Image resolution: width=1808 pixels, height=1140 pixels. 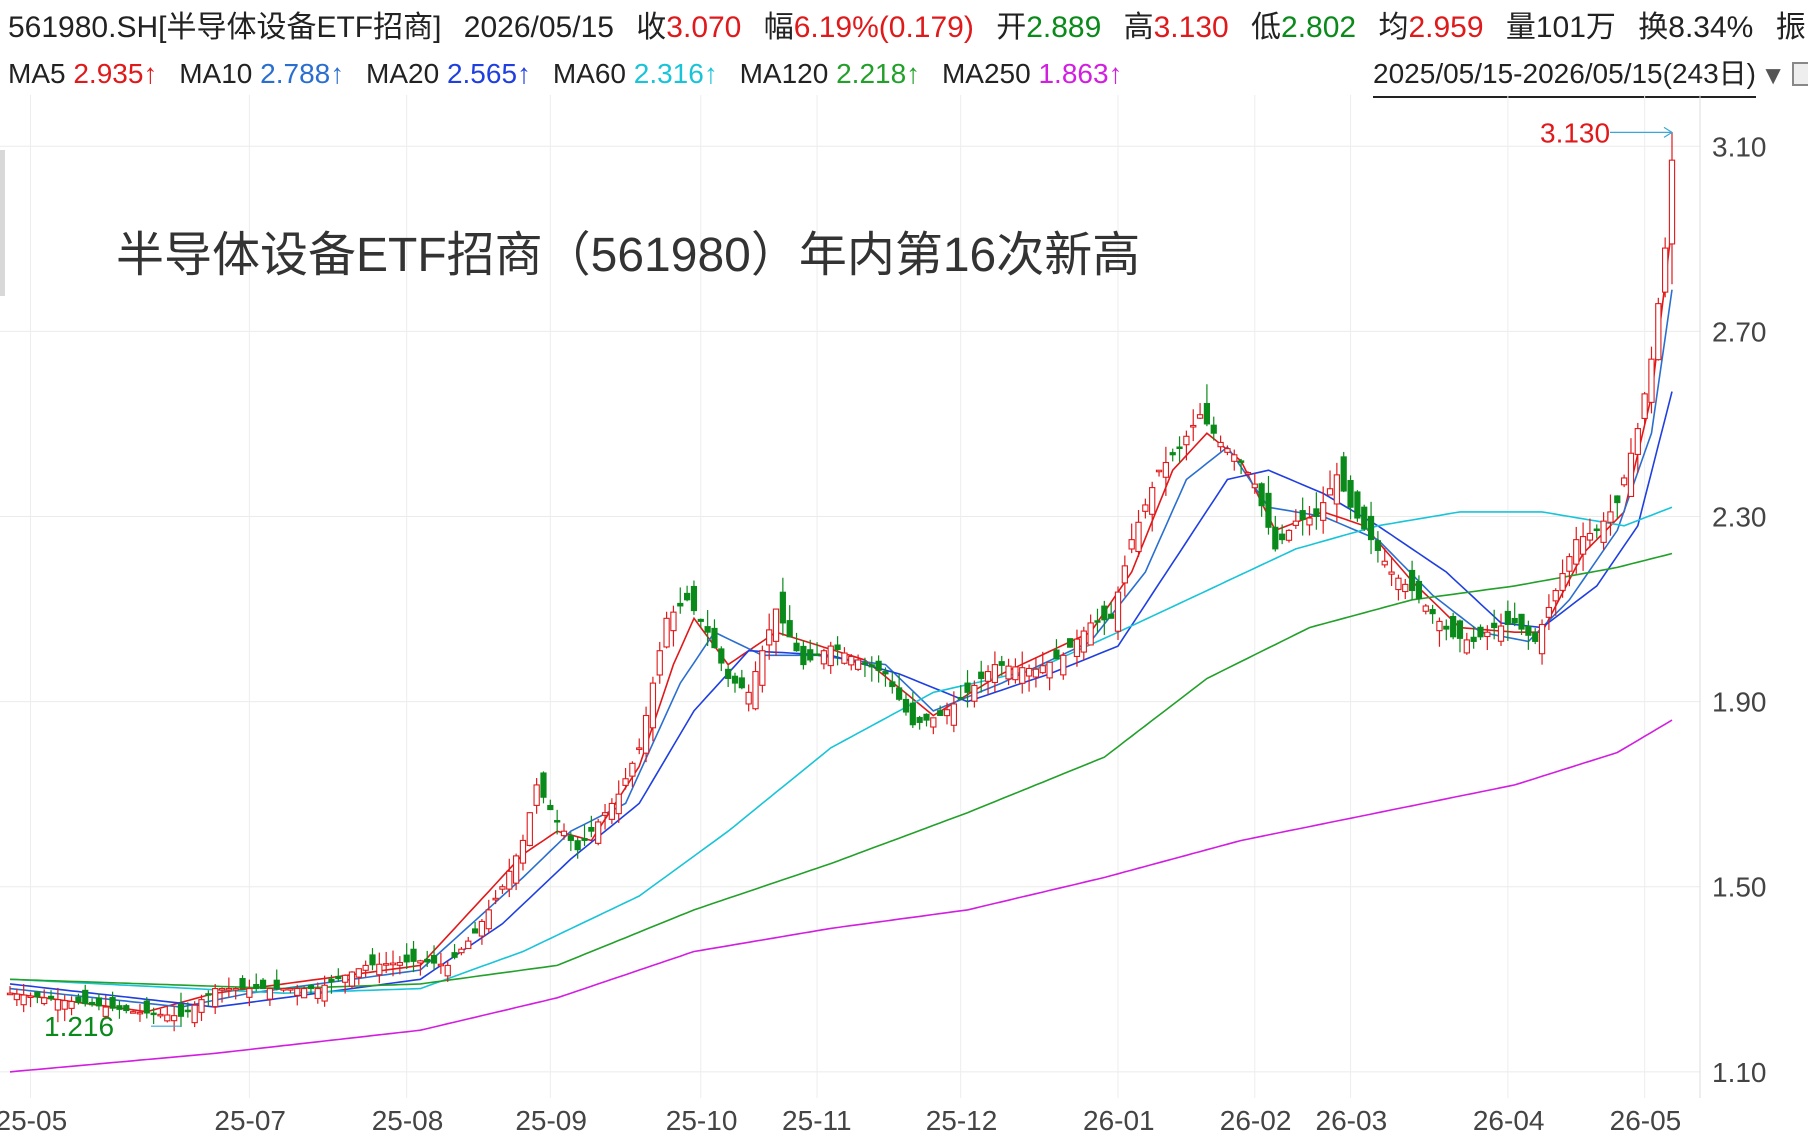 What do you see at coordinates (1266, 27) in the screenshot?
I see `low-label: 低` at bounding box center [1266, 27].